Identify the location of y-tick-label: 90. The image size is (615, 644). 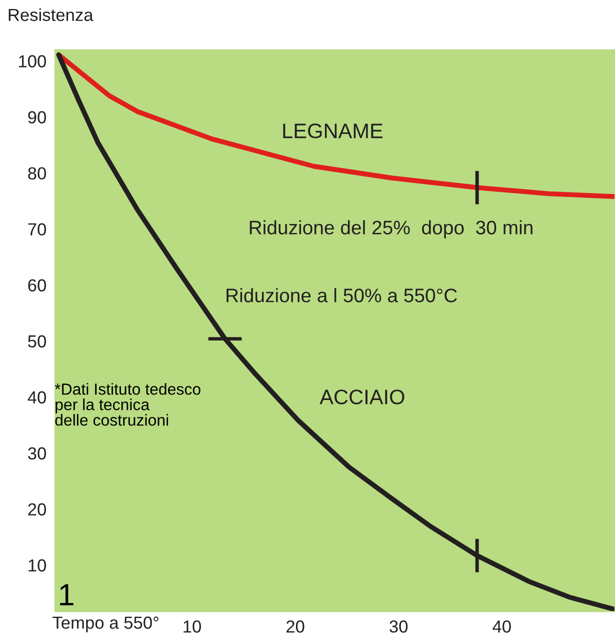
(37, 117).